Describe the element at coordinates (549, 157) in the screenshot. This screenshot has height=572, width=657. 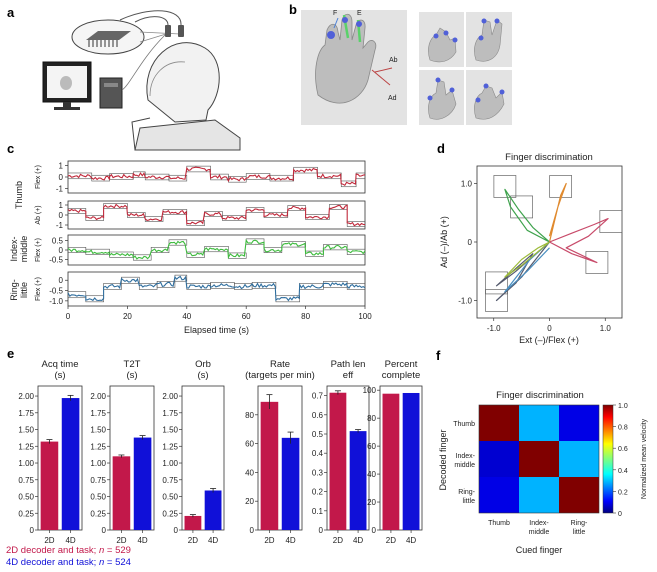
I see `chart-title: Finger discrimination` at that location.